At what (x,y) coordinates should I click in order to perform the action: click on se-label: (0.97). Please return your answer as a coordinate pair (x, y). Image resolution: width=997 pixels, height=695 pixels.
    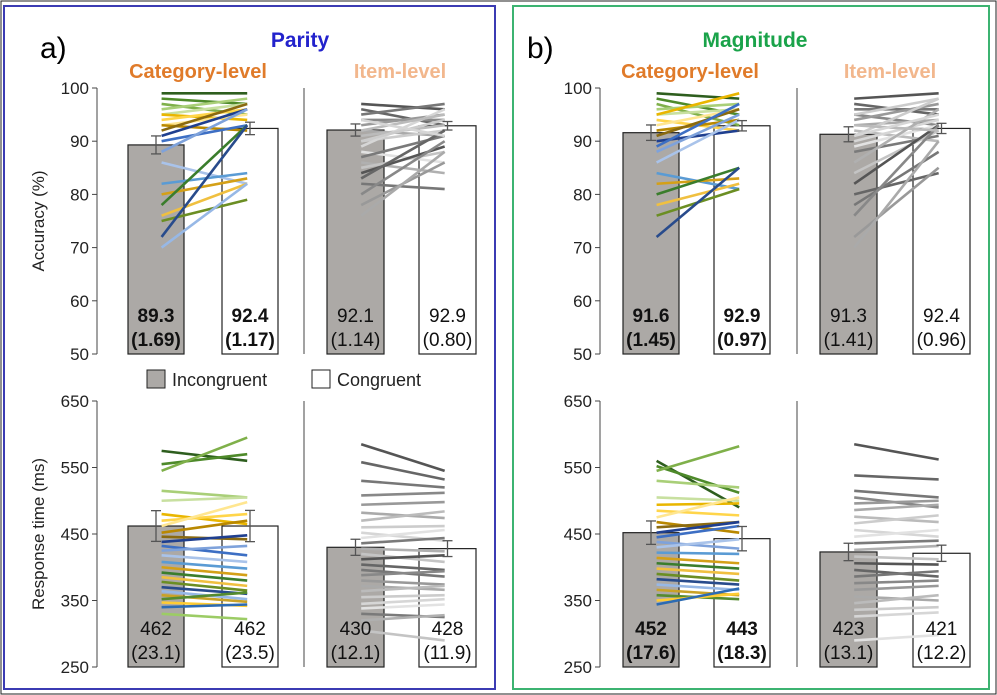
    Looking at the image, I should click on (742, 340).